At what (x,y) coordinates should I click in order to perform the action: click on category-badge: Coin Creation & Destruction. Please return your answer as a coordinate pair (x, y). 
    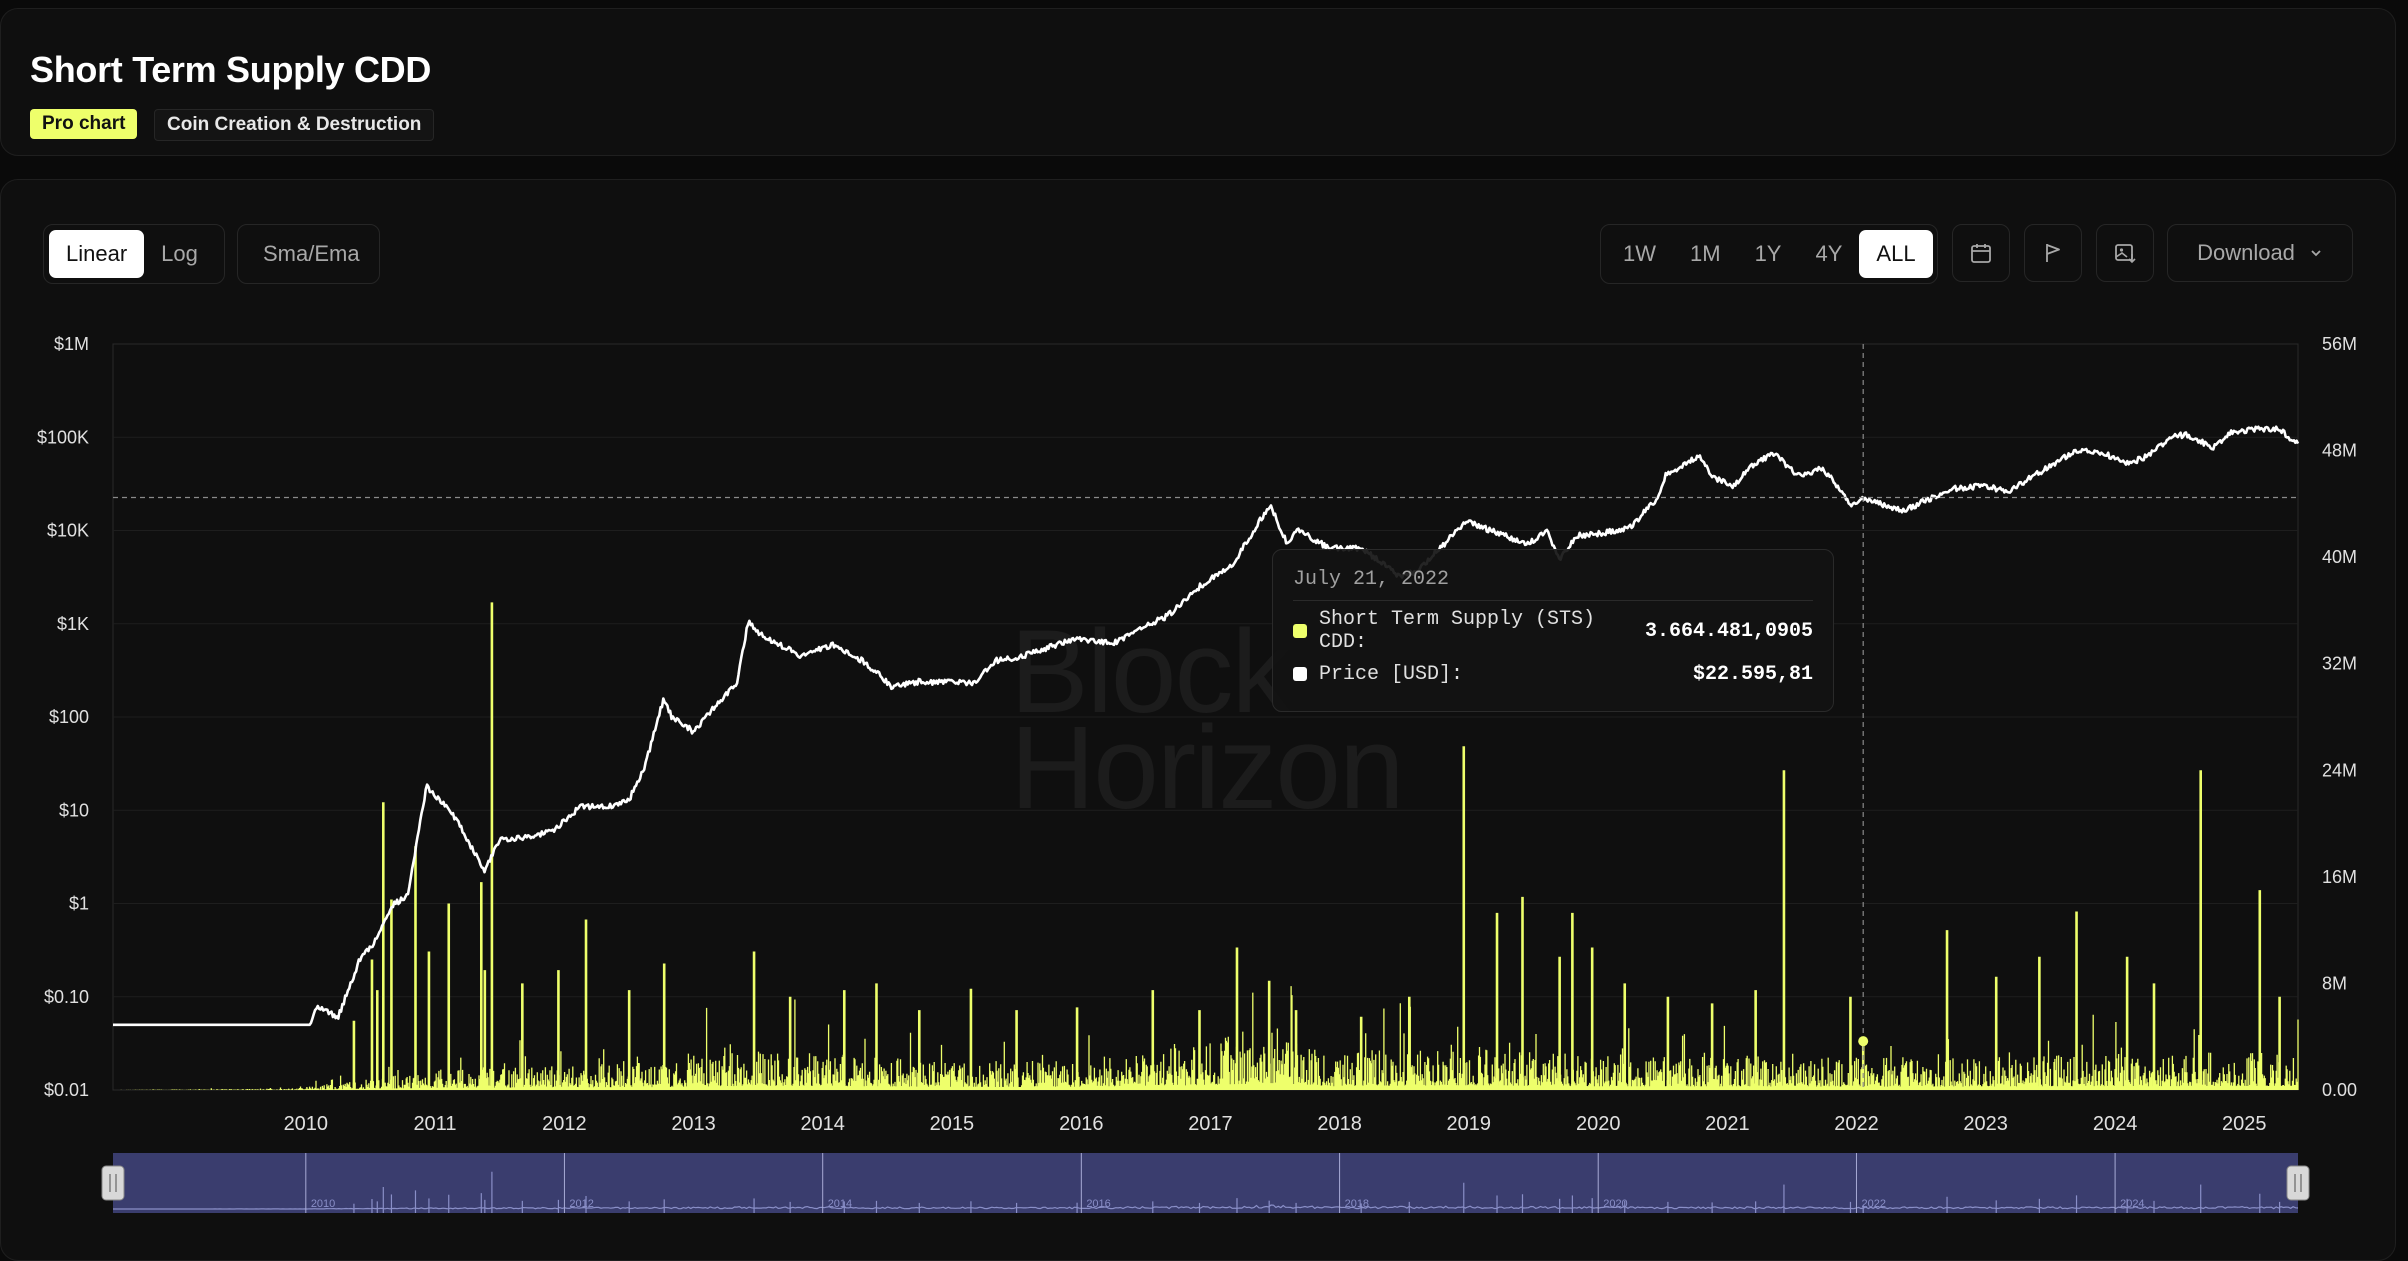
    Looking at the image, I should click on (294, 125).